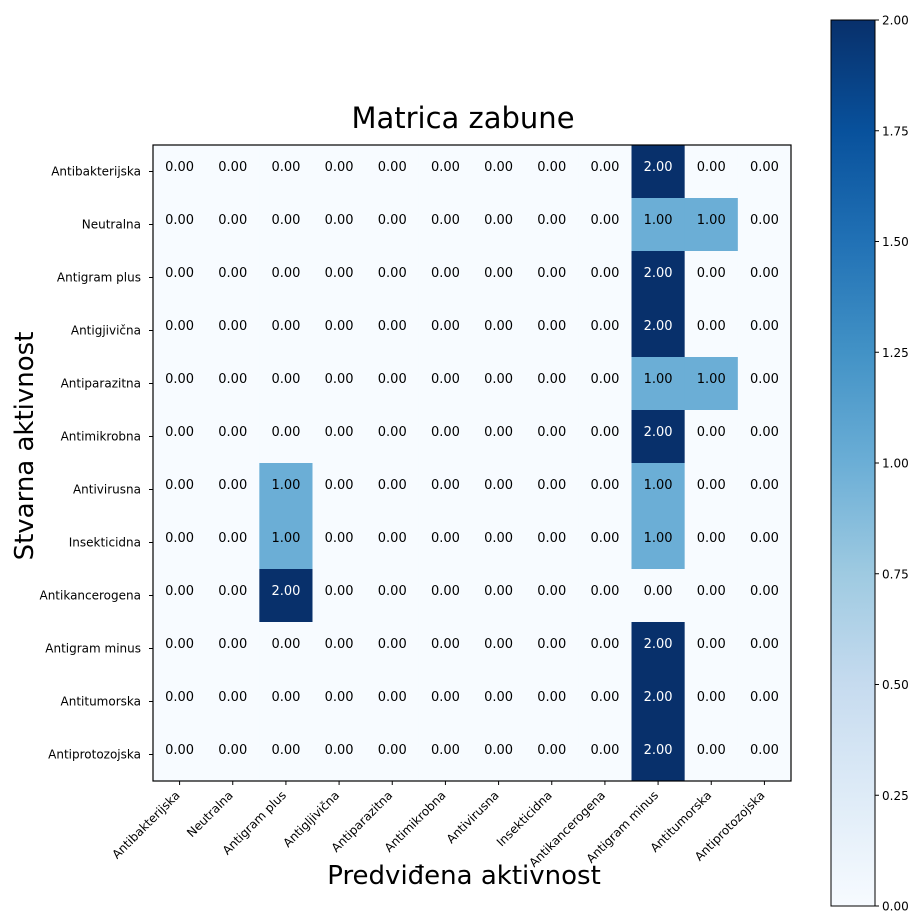 Image resolution: width=919 pixels, height=915 pixels. Describe the element at coordinates (101, 384) in the screenshot. I see `y-tick-label: Antiparazitna` at that location.